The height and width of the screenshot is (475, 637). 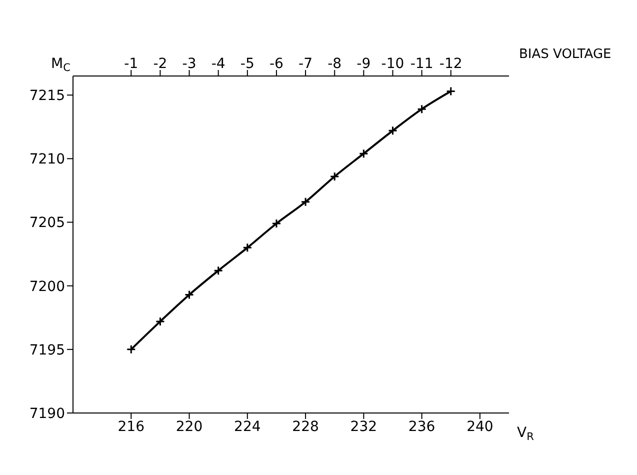 What do you see at coordinates (525, 434) in the screenshot?
I see `x-axis-title: V$_{R}$` at bounding box center [525, 434].